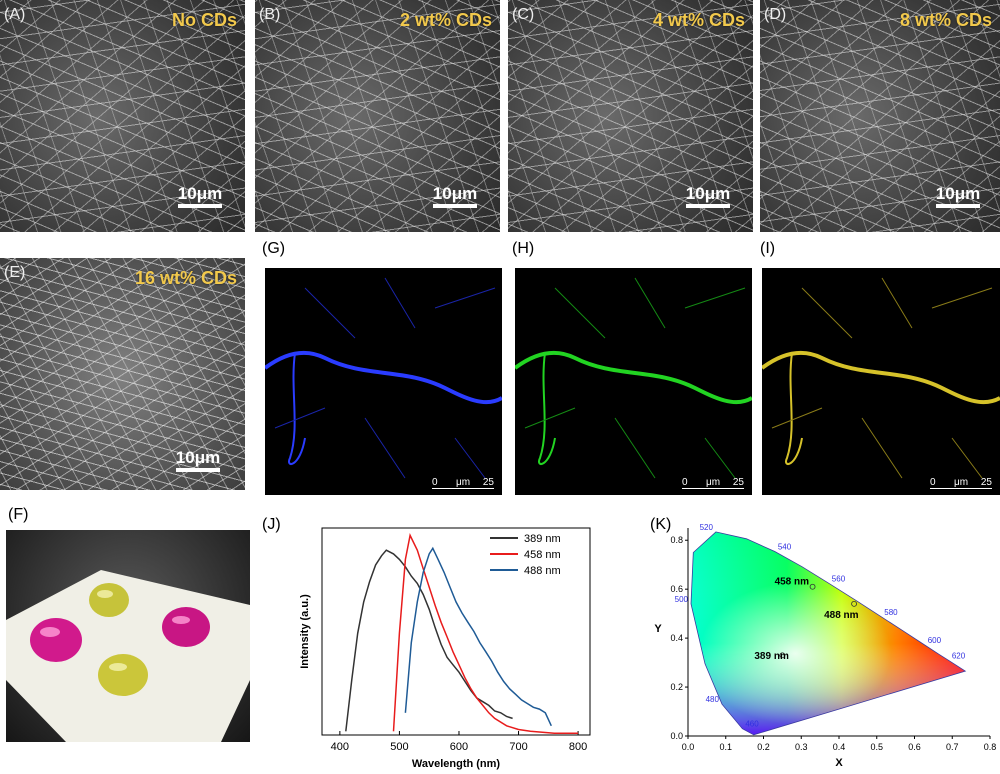  Describe the element at coordinates (986, 482) in the screenshot. I see `scale-i-max: 25` at that location.